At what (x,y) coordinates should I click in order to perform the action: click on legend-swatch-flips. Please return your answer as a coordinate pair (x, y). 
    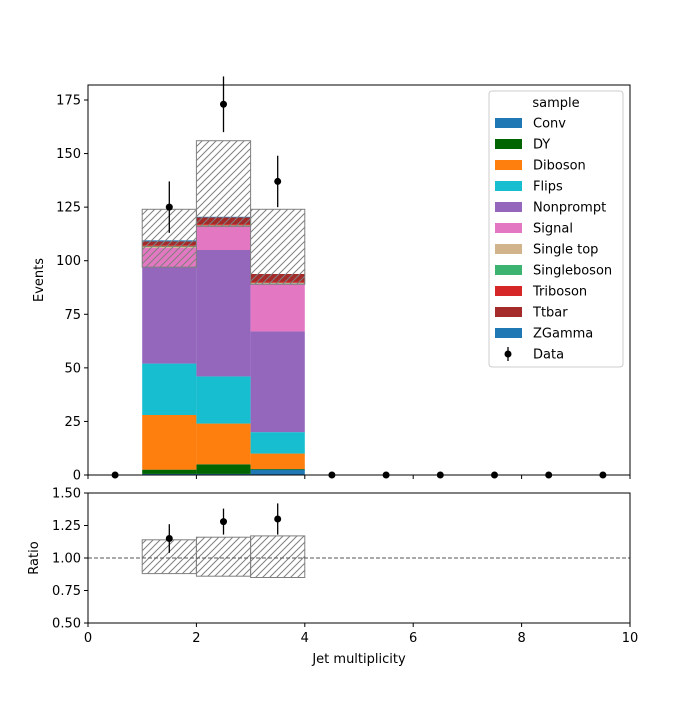
    Looking at the image, I should click on (508, 186).